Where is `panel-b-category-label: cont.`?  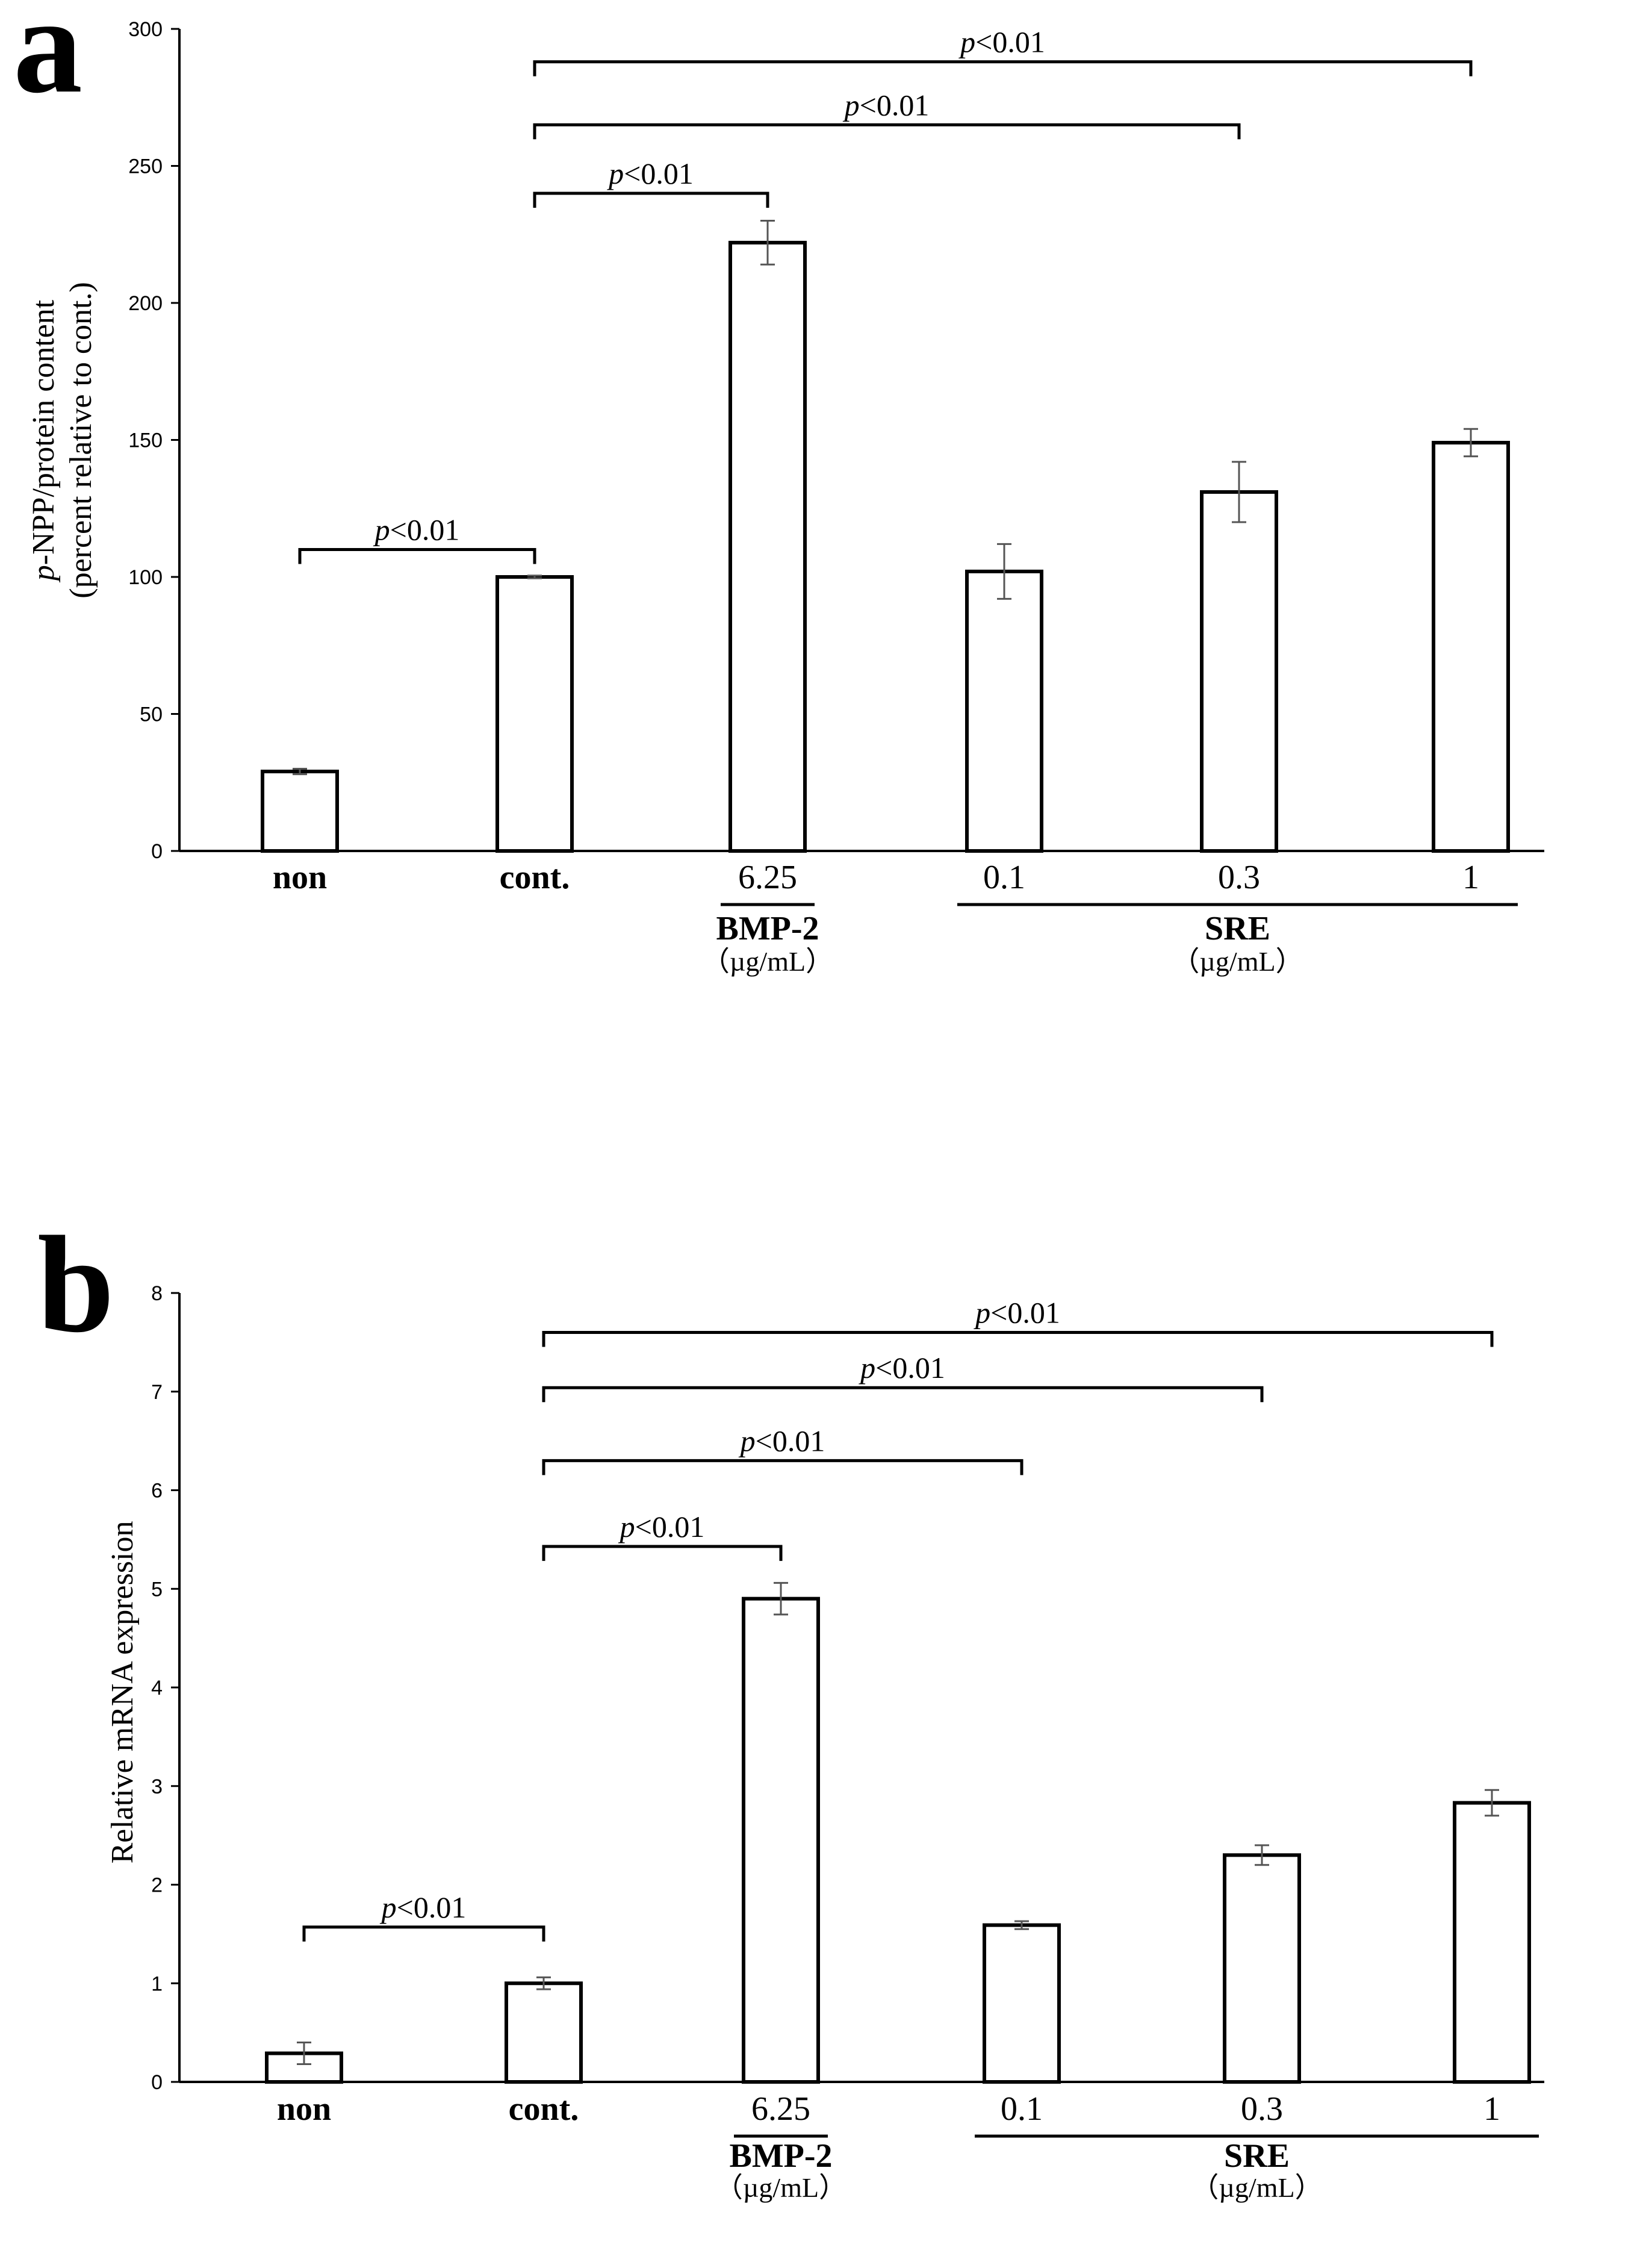 panel-b-category-label: cont. is located at coordinates (544, 2109).